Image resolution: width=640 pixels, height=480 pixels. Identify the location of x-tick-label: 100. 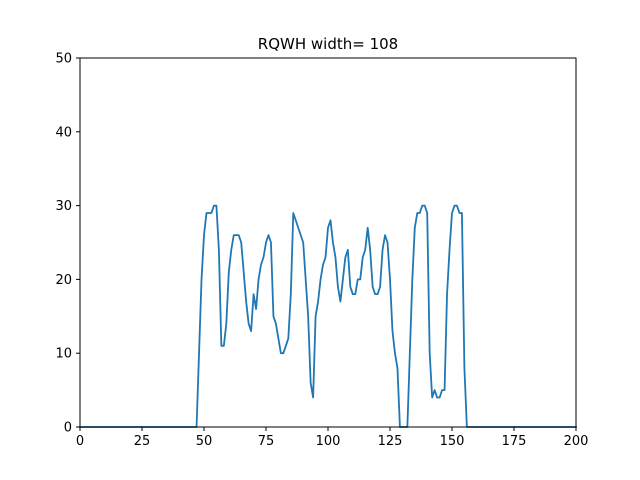
(328, 441).